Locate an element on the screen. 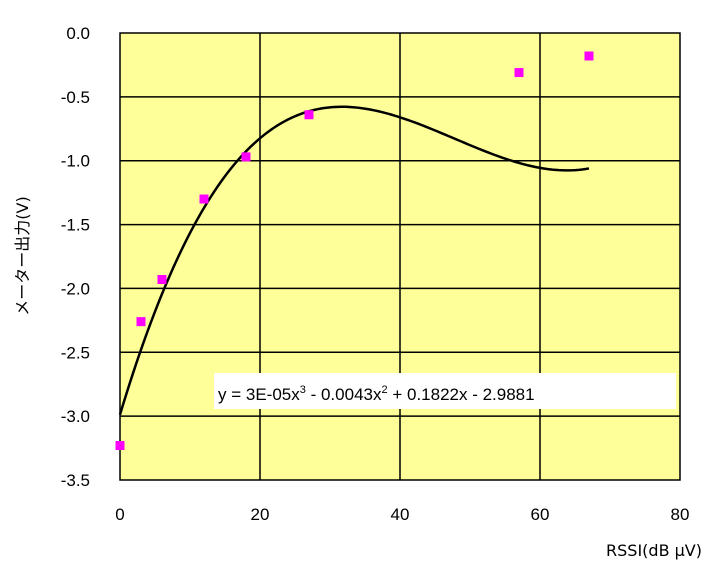 The image size is (716, 572). x-tick-label: 40 is located at coordinates (400, 514).